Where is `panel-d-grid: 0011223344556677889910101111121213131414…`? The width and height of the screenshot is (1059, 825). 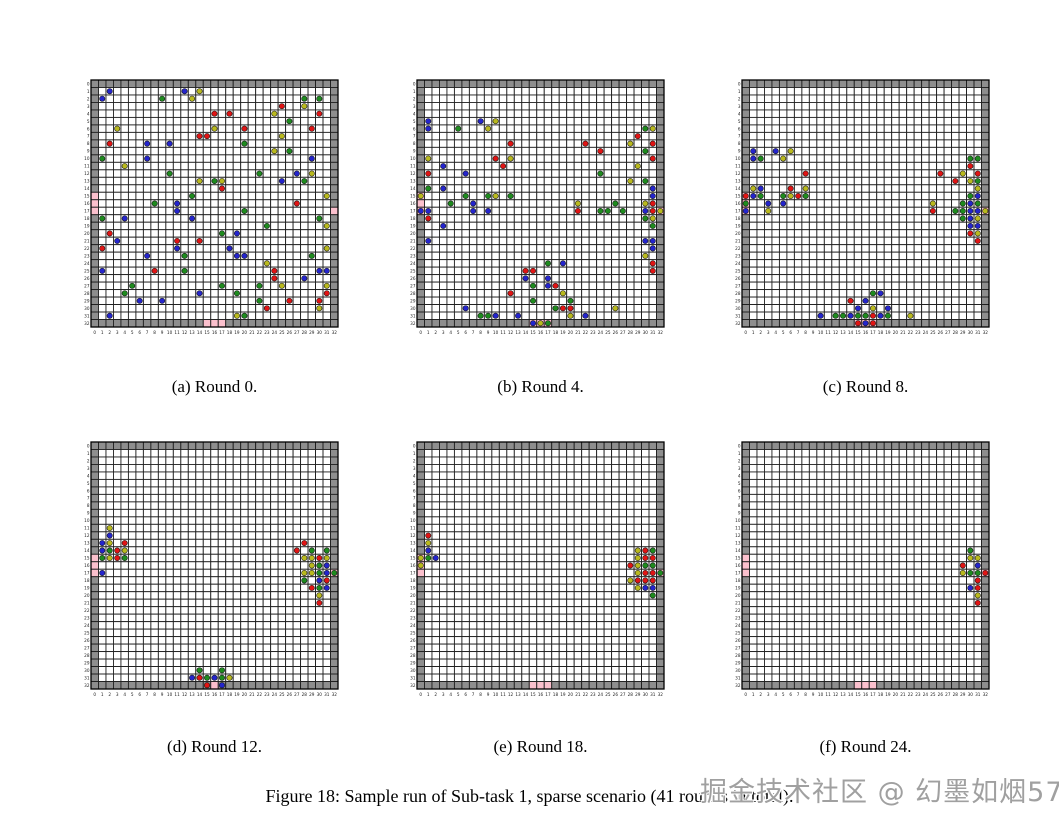
panel-d-grid: 0011223344556677889910101111121213131414… is located at coordinates (211, 569).